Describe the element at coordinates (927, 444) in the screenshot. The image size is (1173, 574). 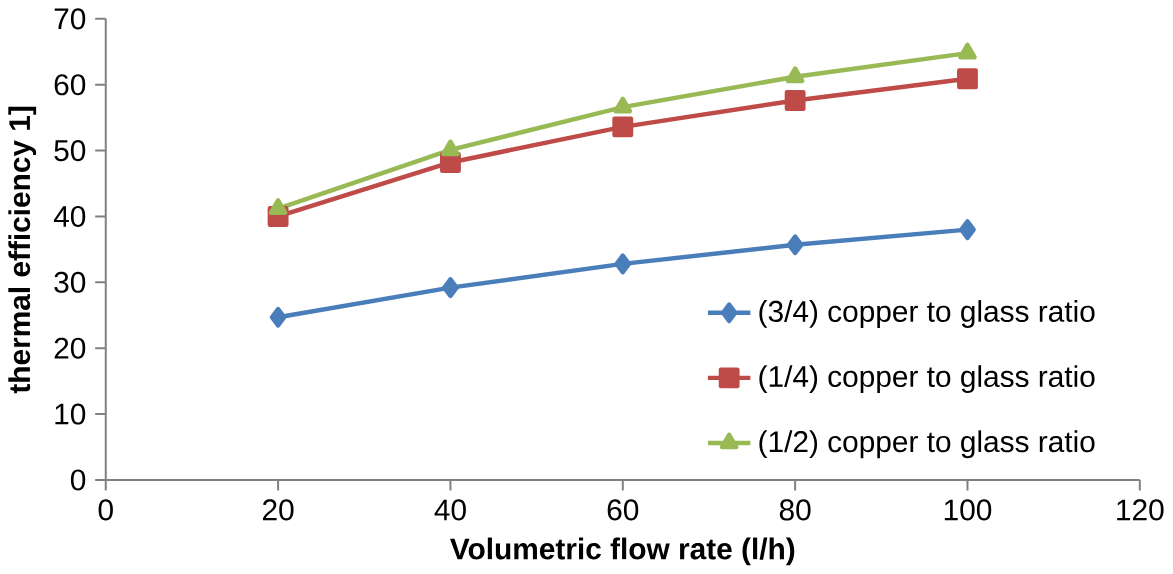
I see `legend-label: (1/2) copper to glass ratio` at that location.